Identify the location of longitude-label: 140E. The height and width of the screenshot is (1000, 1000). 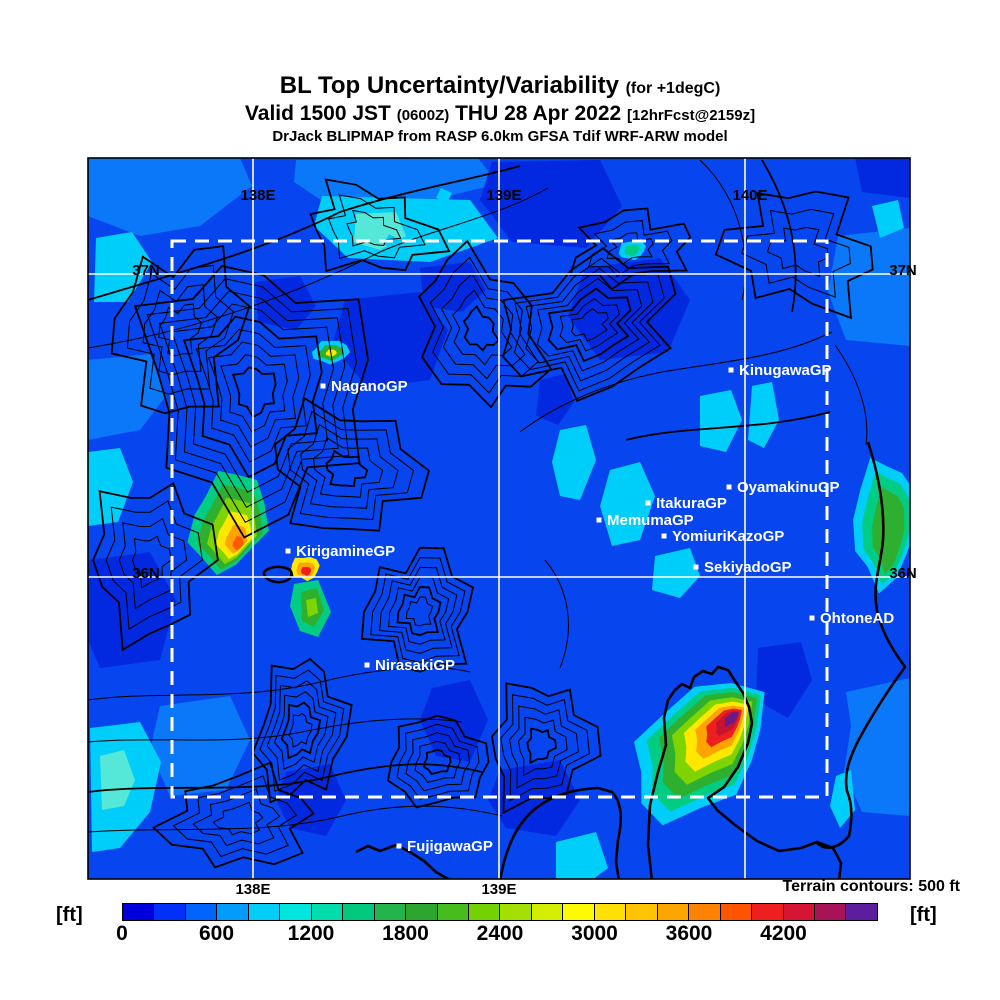
(749, 195).